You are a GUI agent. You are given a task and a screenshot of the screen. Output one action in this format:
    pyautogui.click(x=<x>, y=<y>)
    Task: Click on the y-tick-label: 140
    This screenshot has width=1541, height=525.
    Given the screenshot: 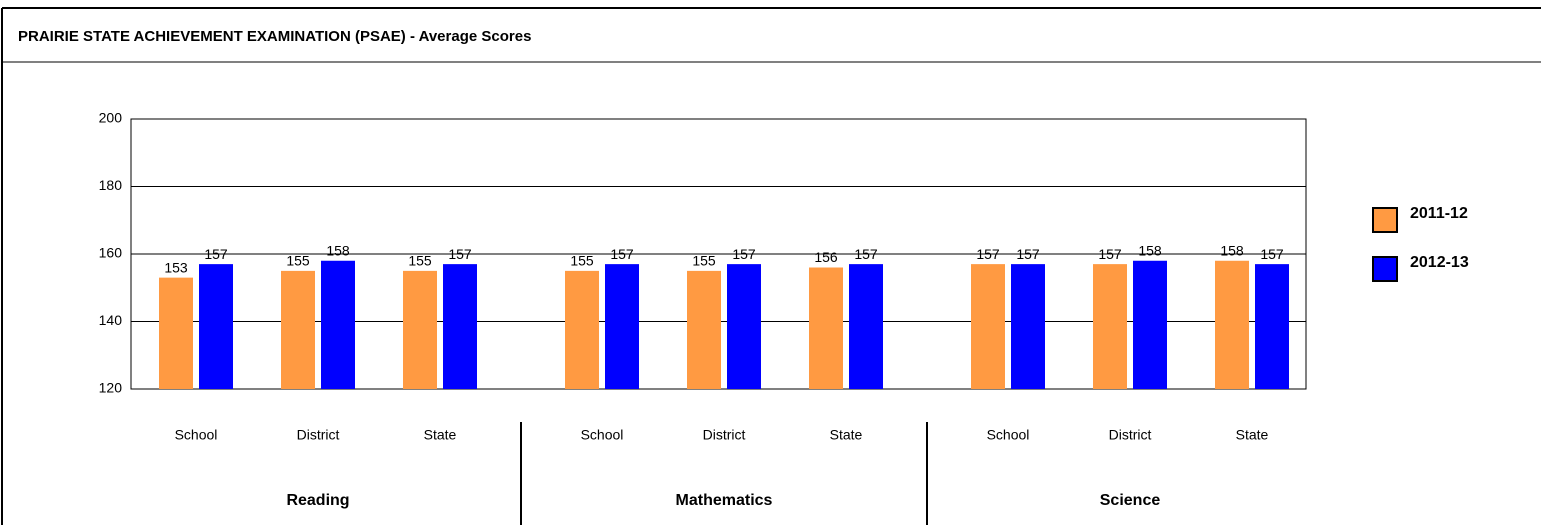 What is the action you would take?
    pyautogui.click(x=111, y=320)
    